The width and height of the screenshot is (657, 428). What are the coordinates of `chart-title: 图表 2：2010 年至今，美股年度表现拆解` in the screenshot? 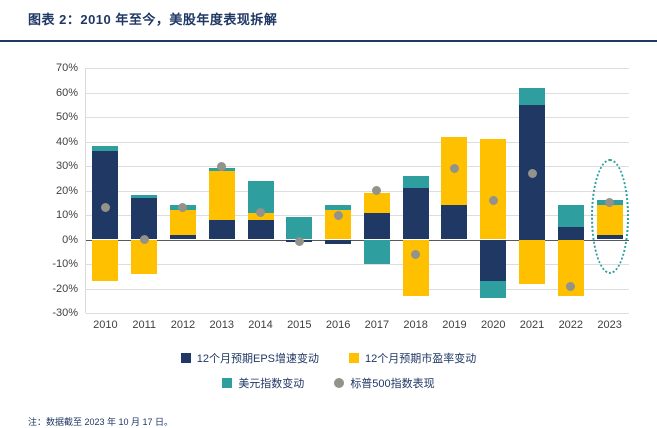 It's located at (153, 19).